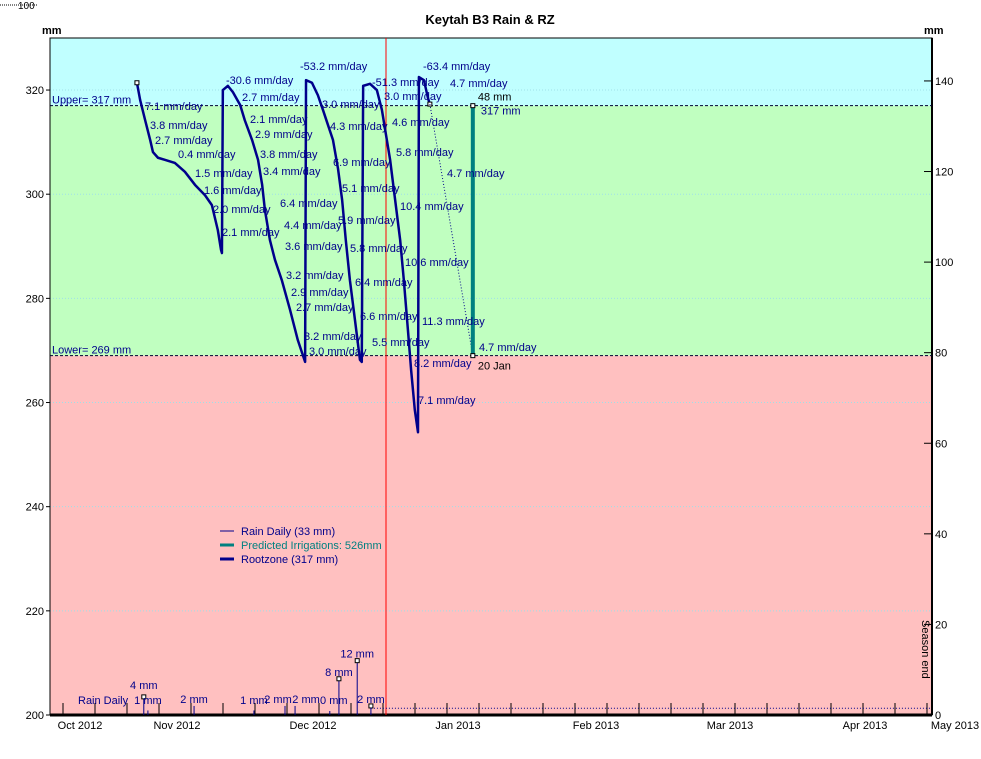  Describe the element at coordinates (207, 155) in the screenshot. I see `rate-annotation: 0.4 mm/day` at that location.